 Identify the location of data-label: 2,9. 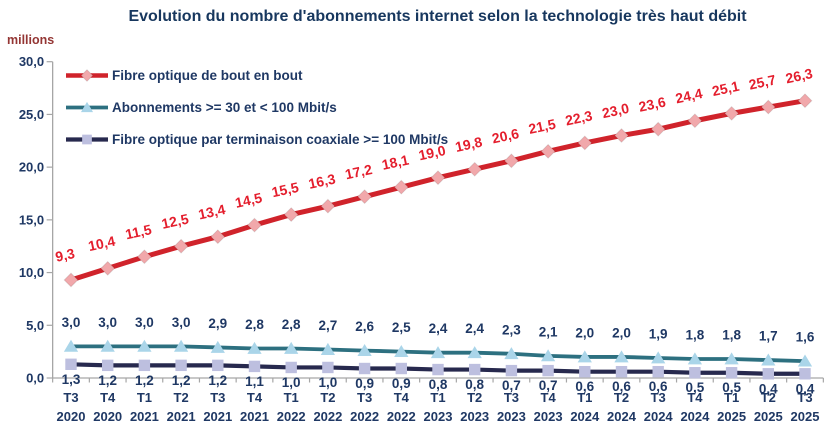
(217, 323).